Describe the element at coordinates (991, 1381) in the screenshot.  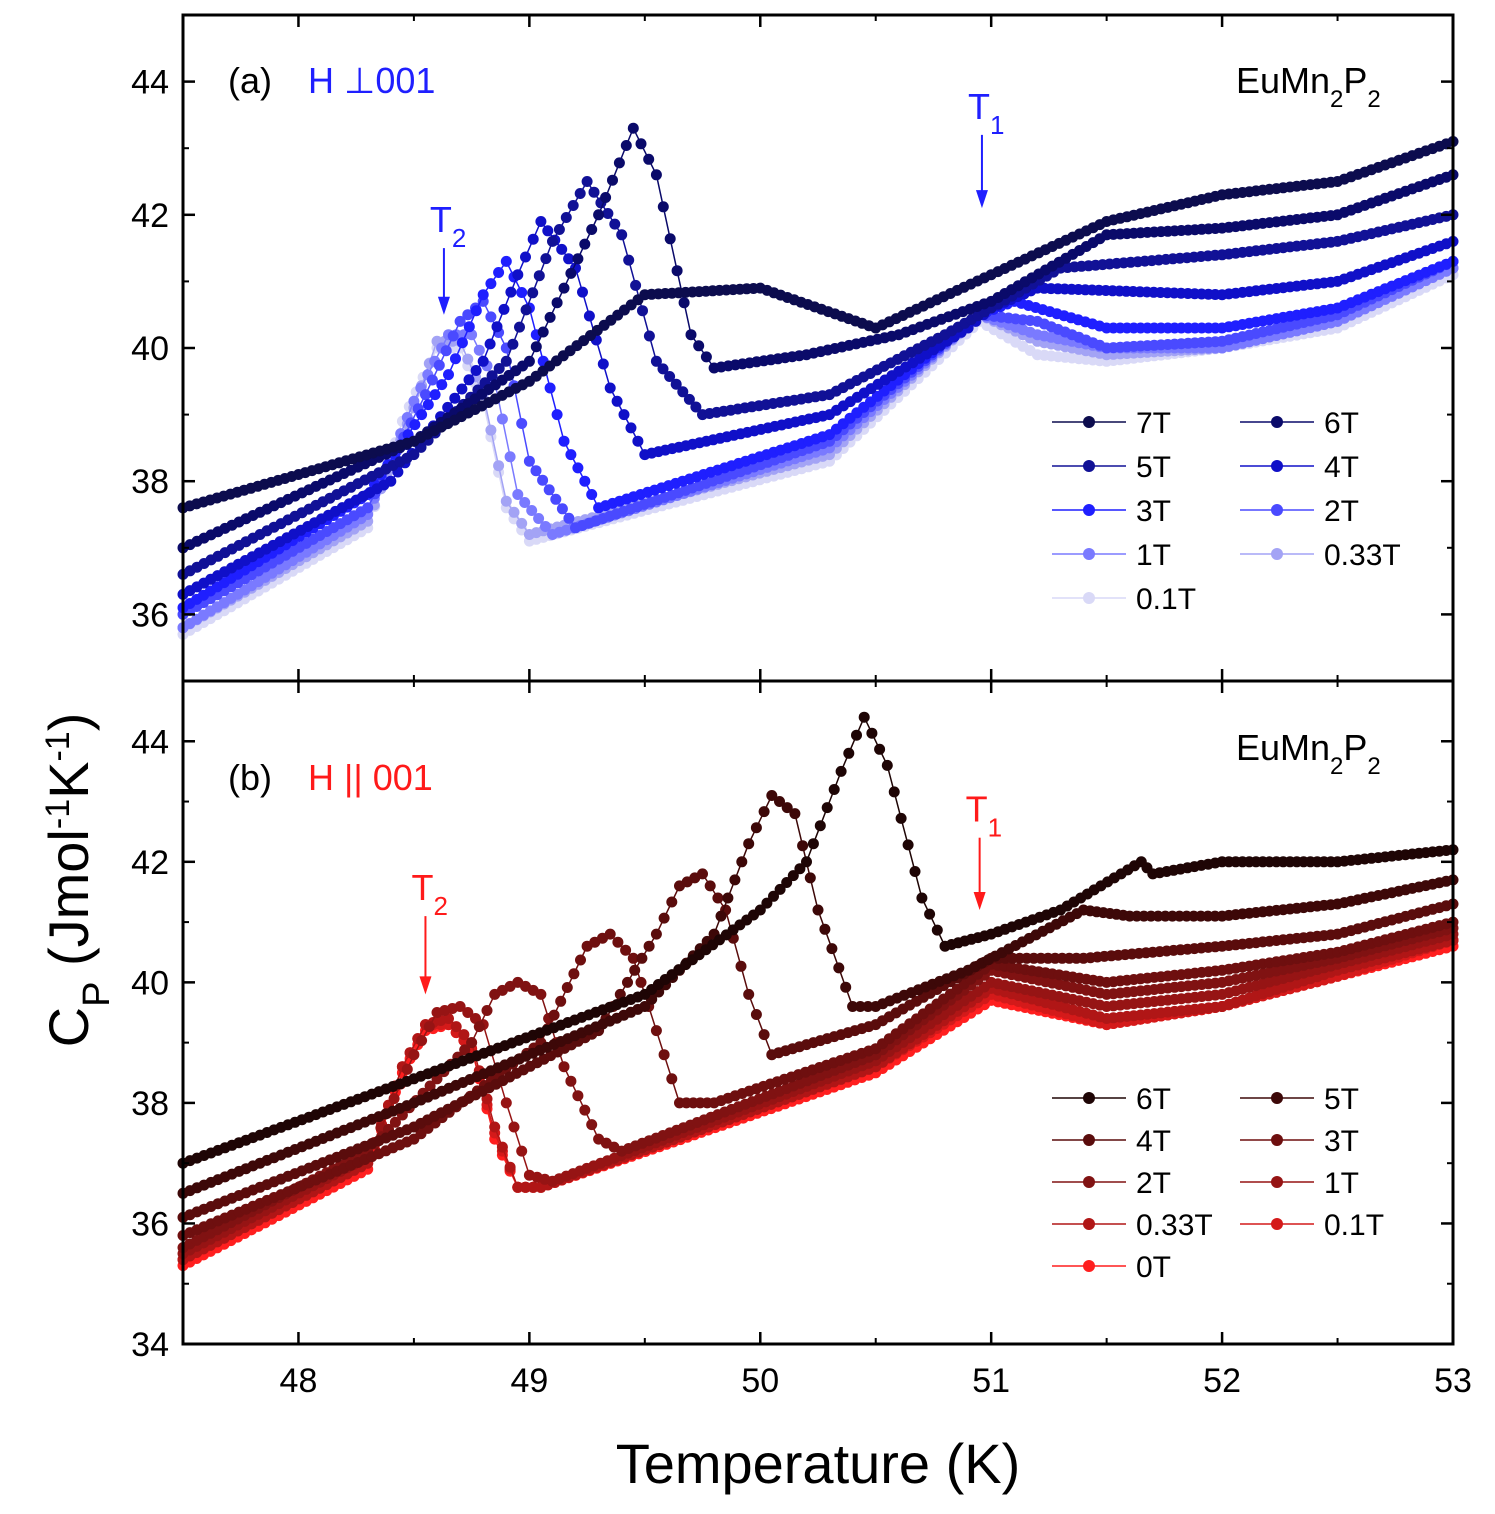
I see `x-tick-label: 51` at that location.